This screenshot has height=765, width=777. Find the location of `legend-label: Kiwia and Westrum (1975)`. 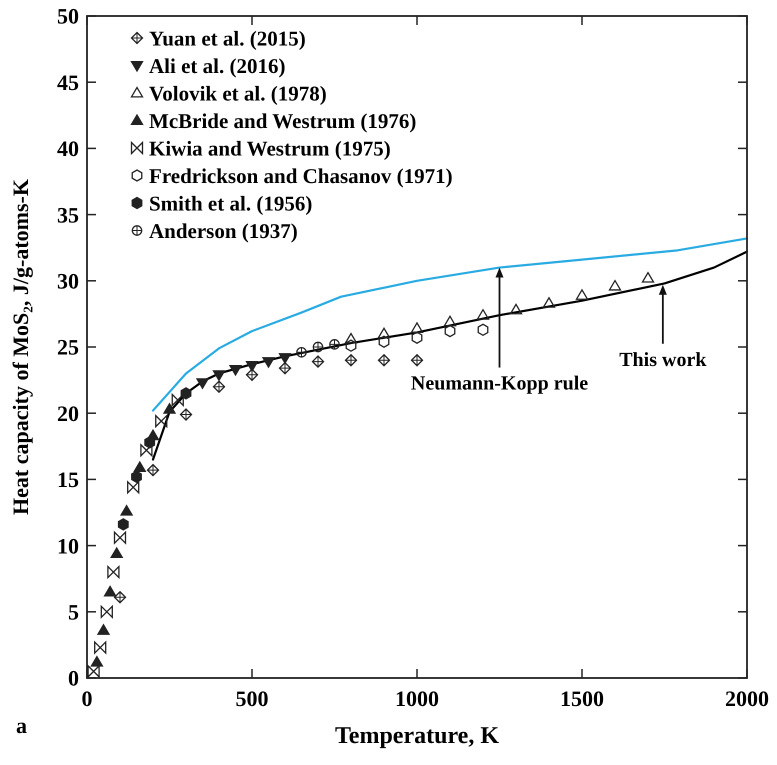

legend-label: Kiwia and Westrum (1975) is located at coordinates (270, 148).